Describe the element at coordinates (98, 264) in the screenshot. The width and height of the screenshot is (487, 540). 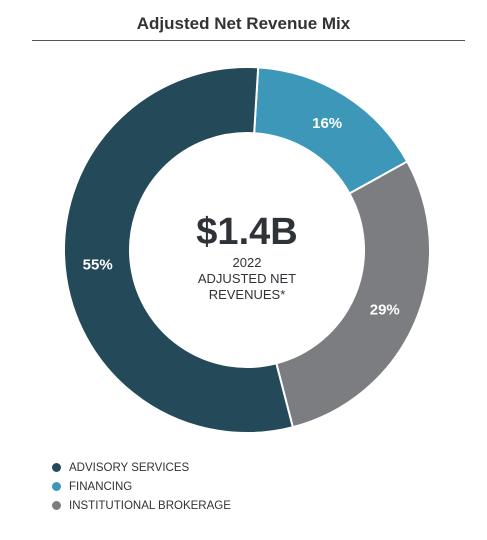
I see `slice-label-advisory-services: 55%` at that location.